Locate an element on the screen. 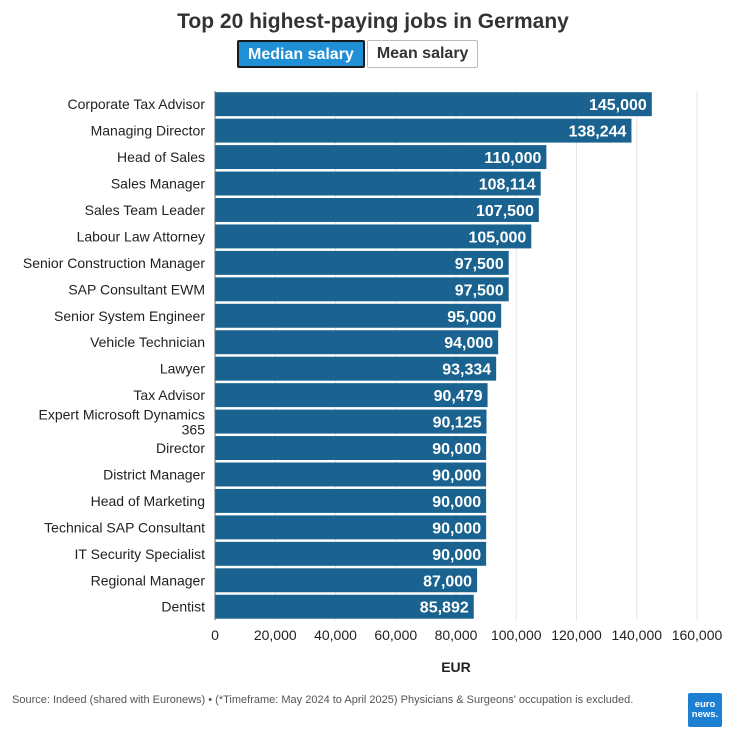 The image size is (746, 738). chart-title: Top 20 highest-paying jobs in Germany is located at coordinates (373, 21).